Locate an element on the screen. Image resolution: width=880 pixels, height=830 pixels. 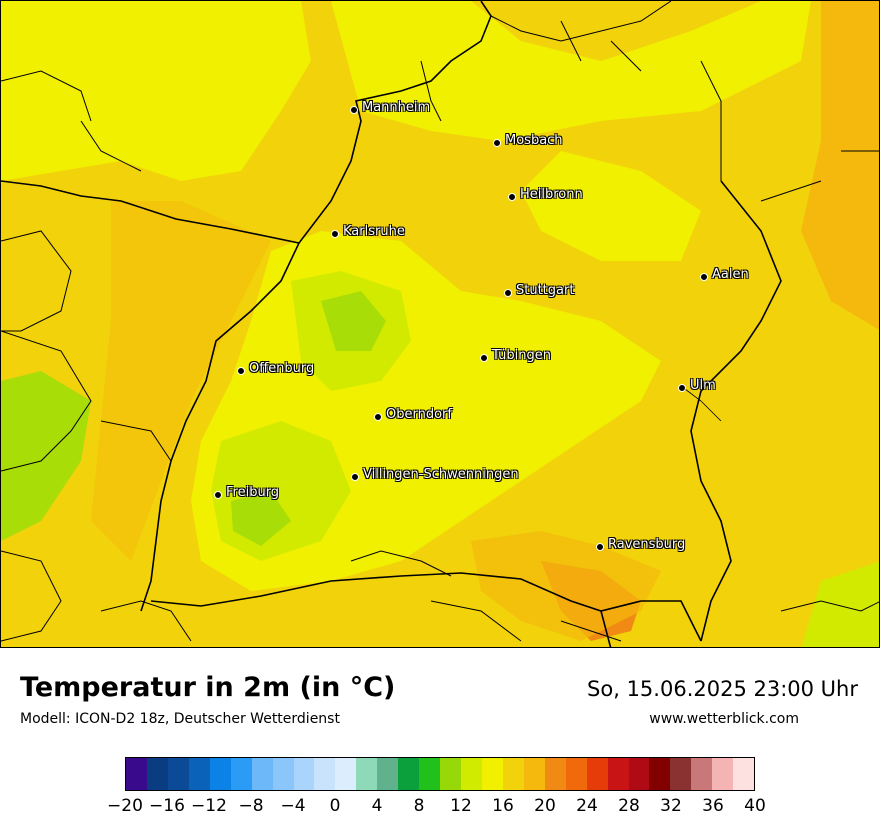
legend-tick-label: 8 is located at coordinates (419, 806).